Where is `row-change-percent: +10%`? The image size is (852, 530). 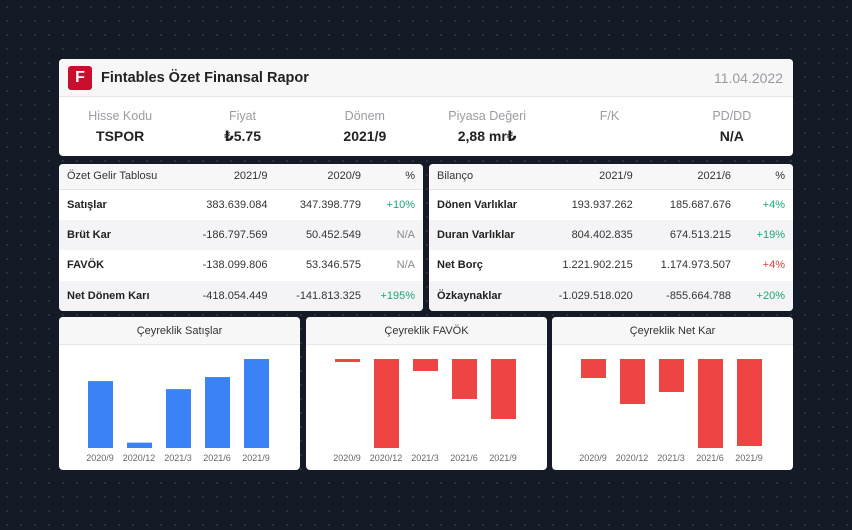 row-change-percent: +10% is located at coordinates (400, 204).